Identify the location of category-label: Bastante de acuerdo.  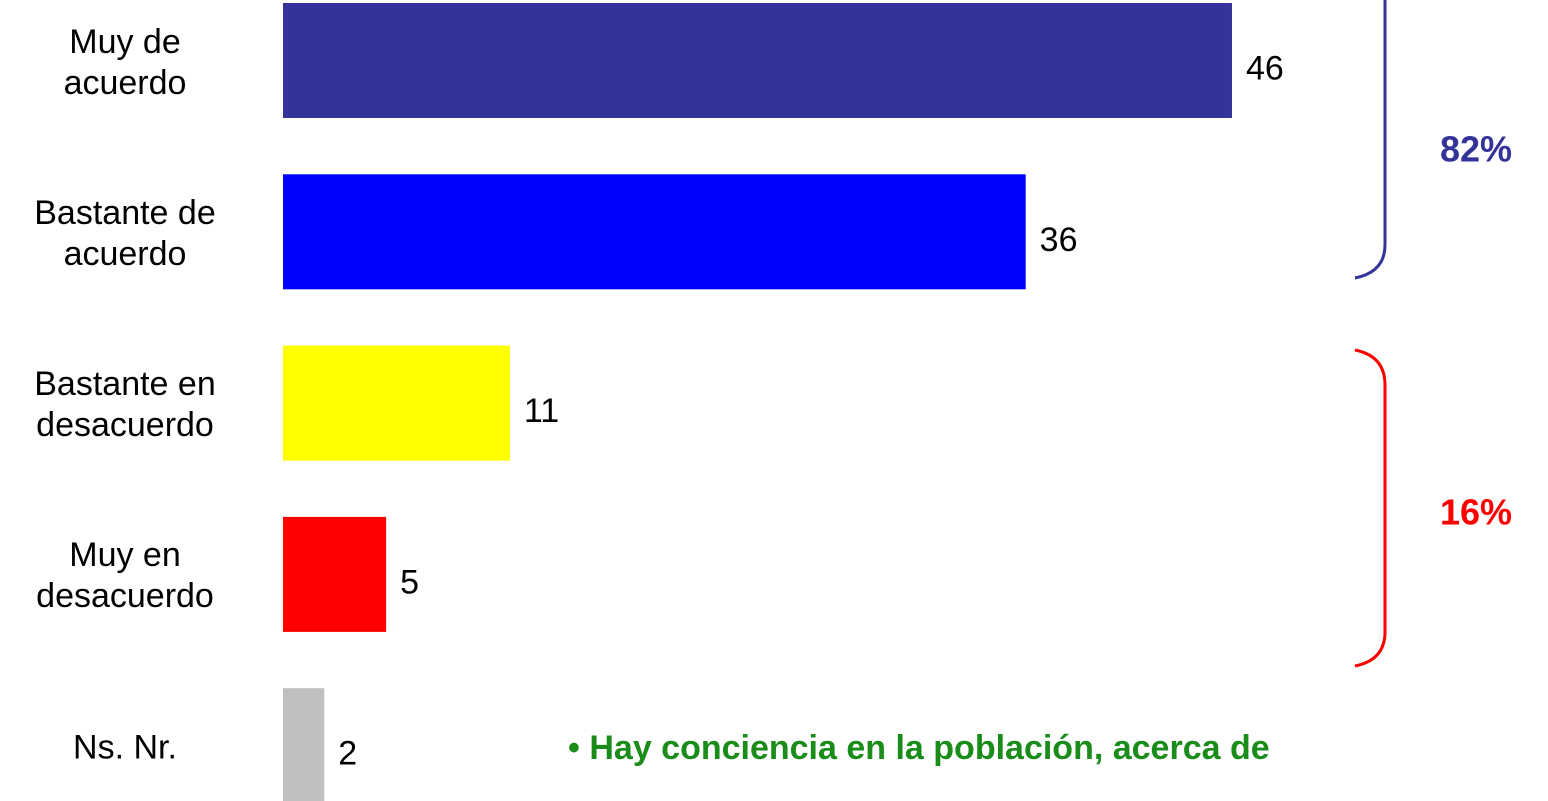
(125, 233).